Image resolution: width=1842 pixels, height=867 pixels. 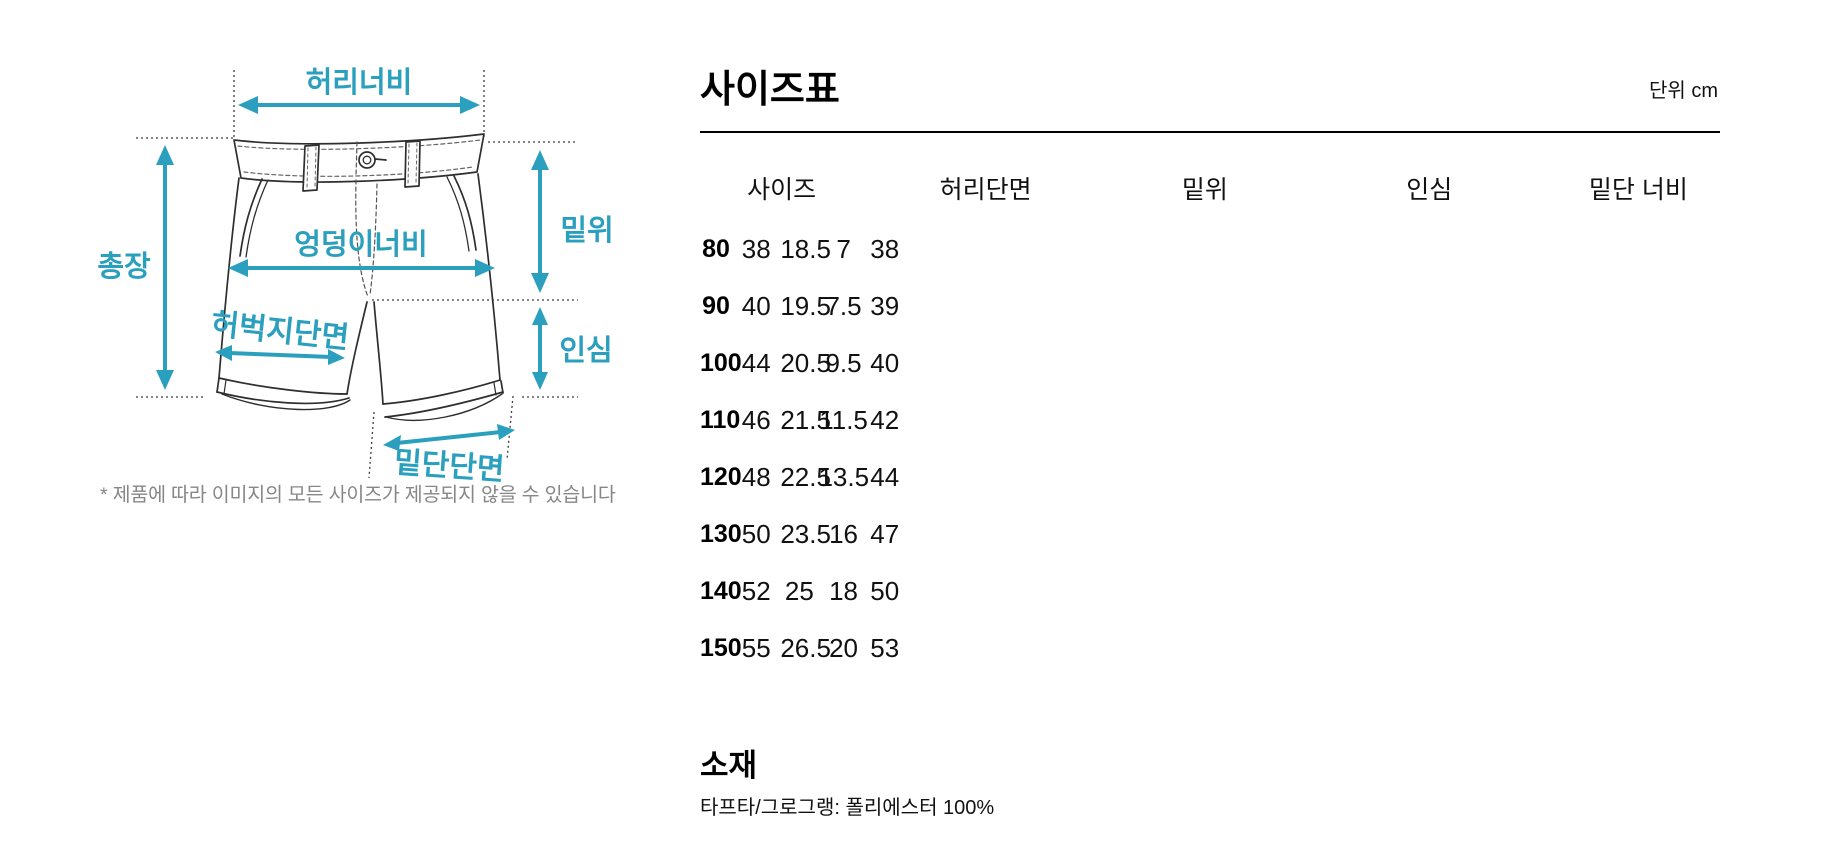 I want to click on hem-width-arrow, so click(x=449, y=437).